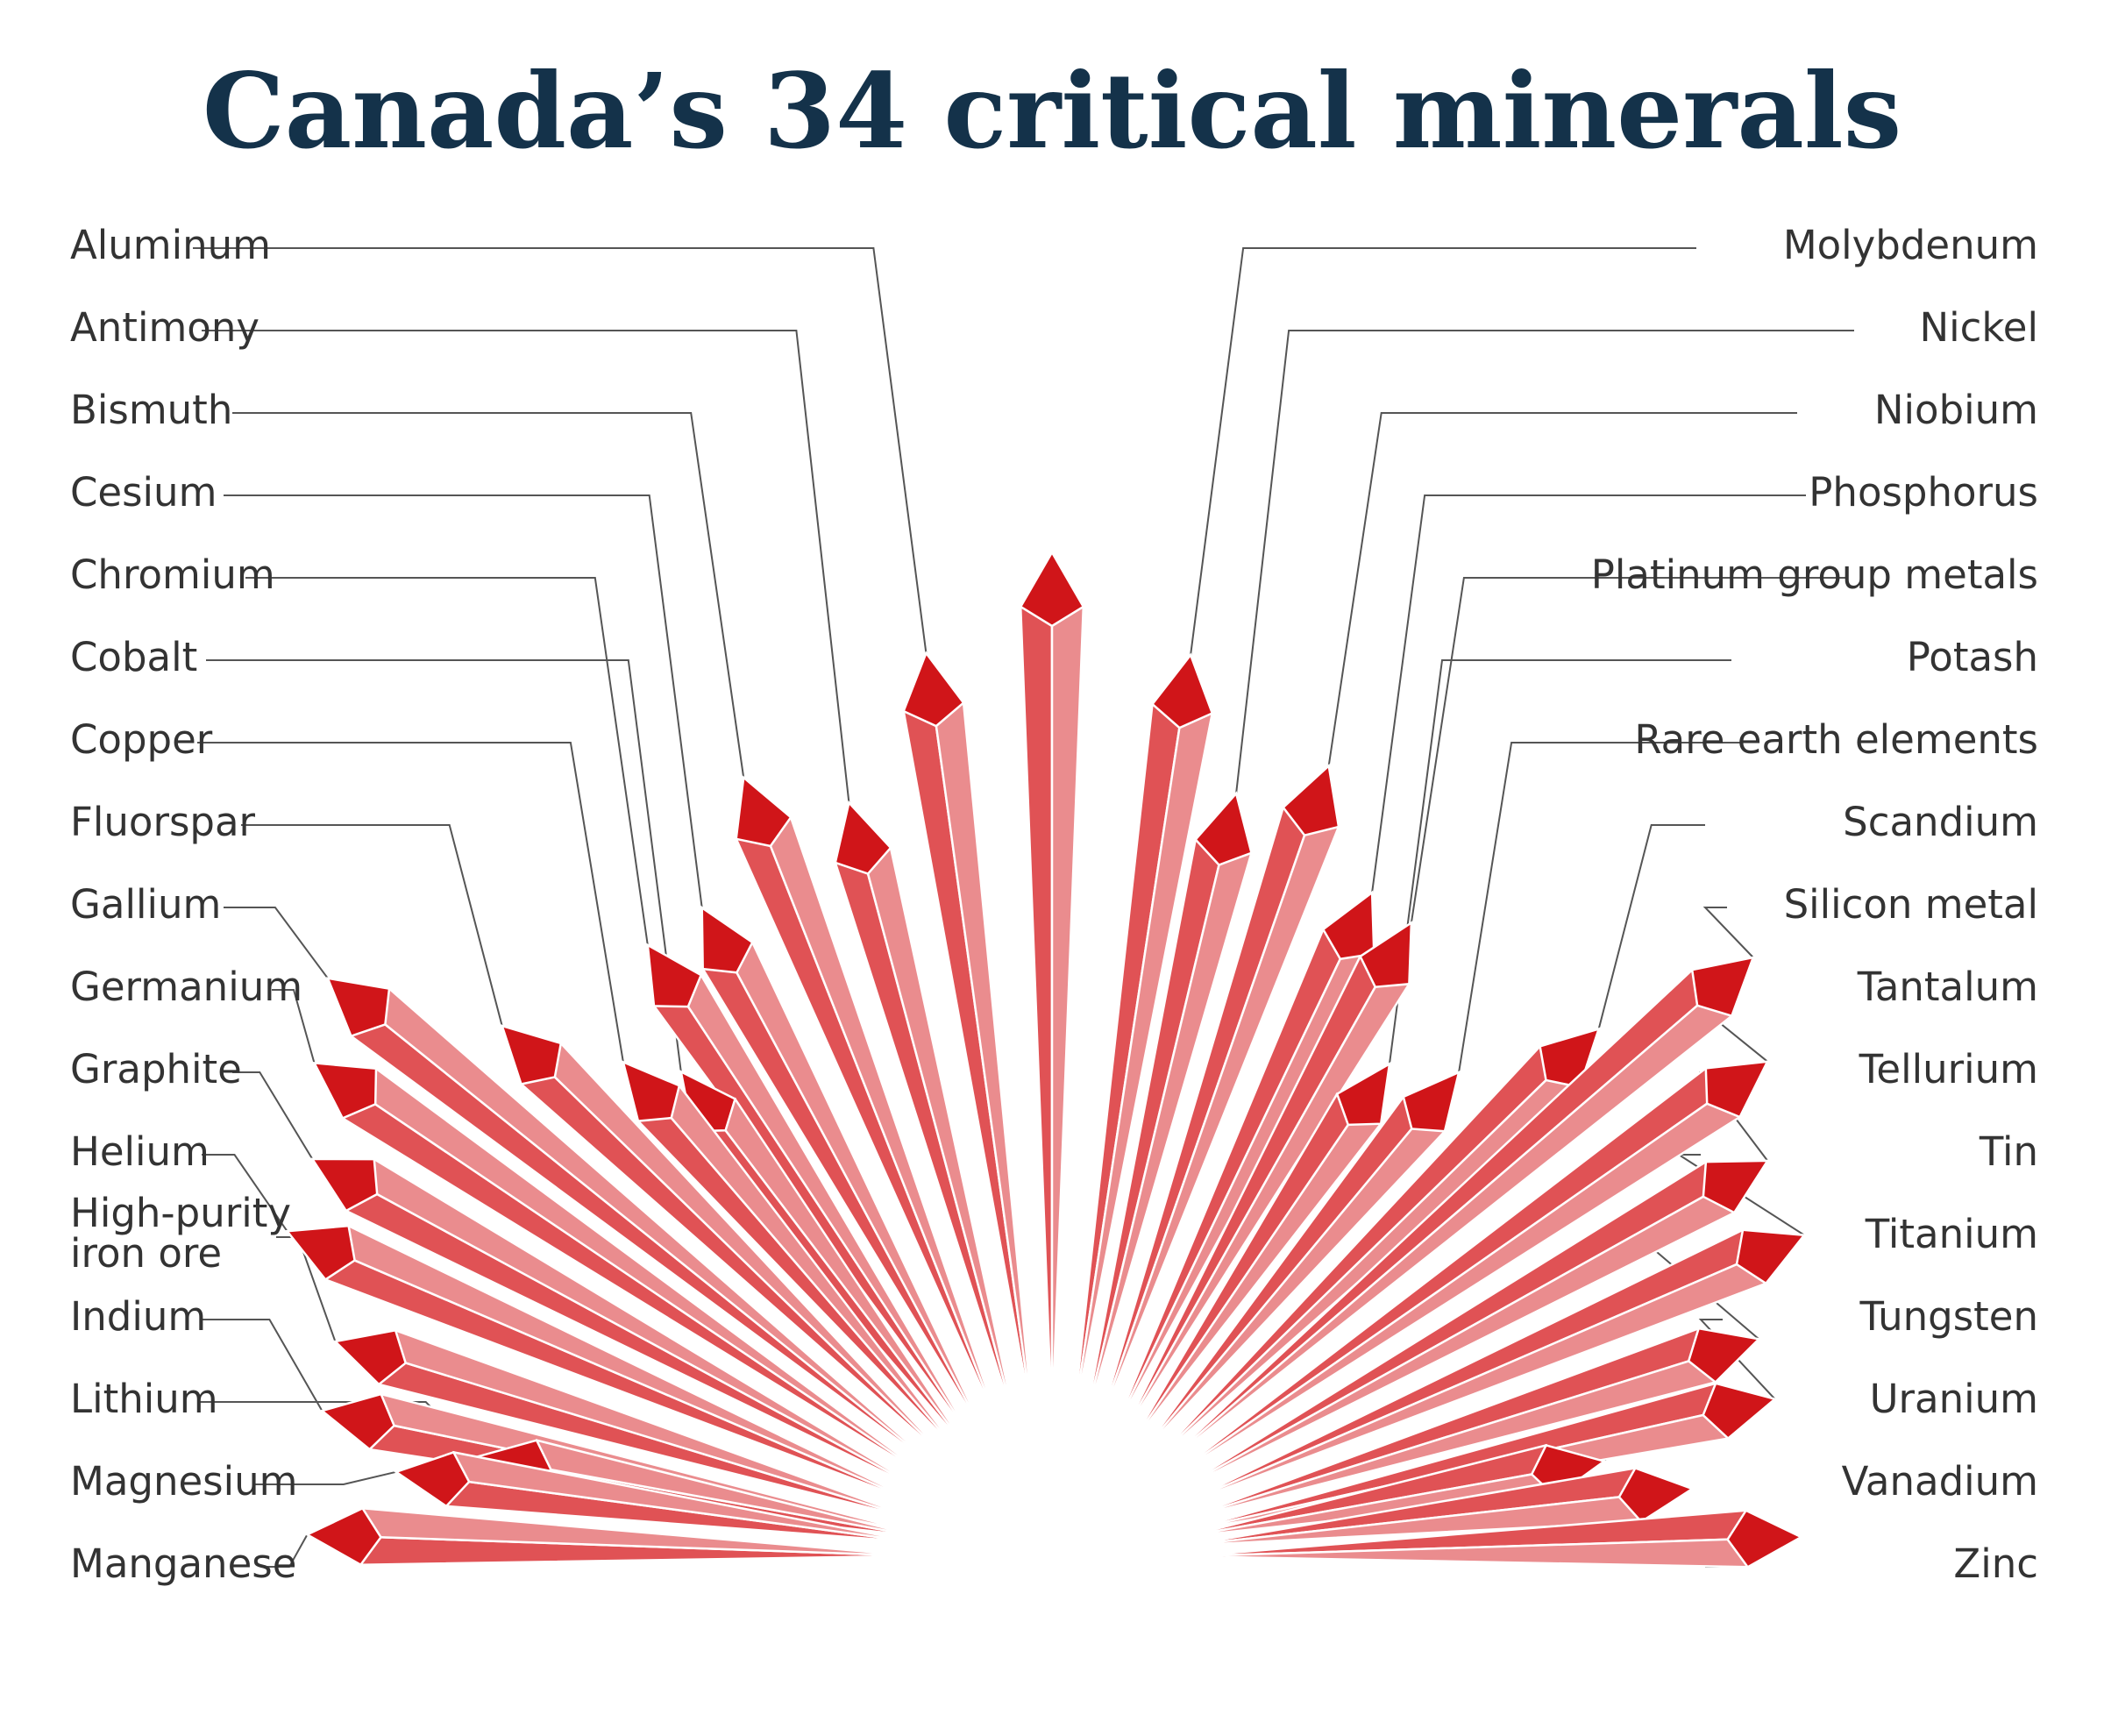  Describe the element at coordinates (288, 1550) in the screenshot. I see `leader-line-manganese` at that location.